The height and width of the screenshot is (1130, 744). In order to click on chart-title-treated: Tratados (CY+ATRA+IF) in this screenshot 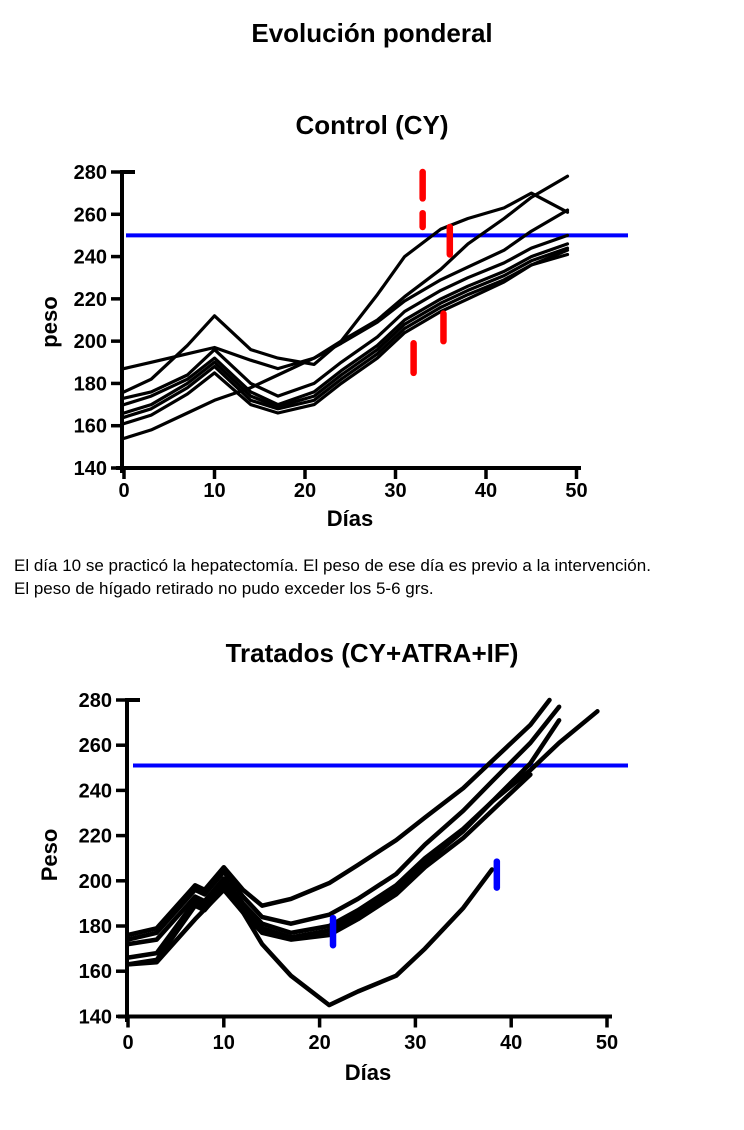, I will do `click(372, 653)`.